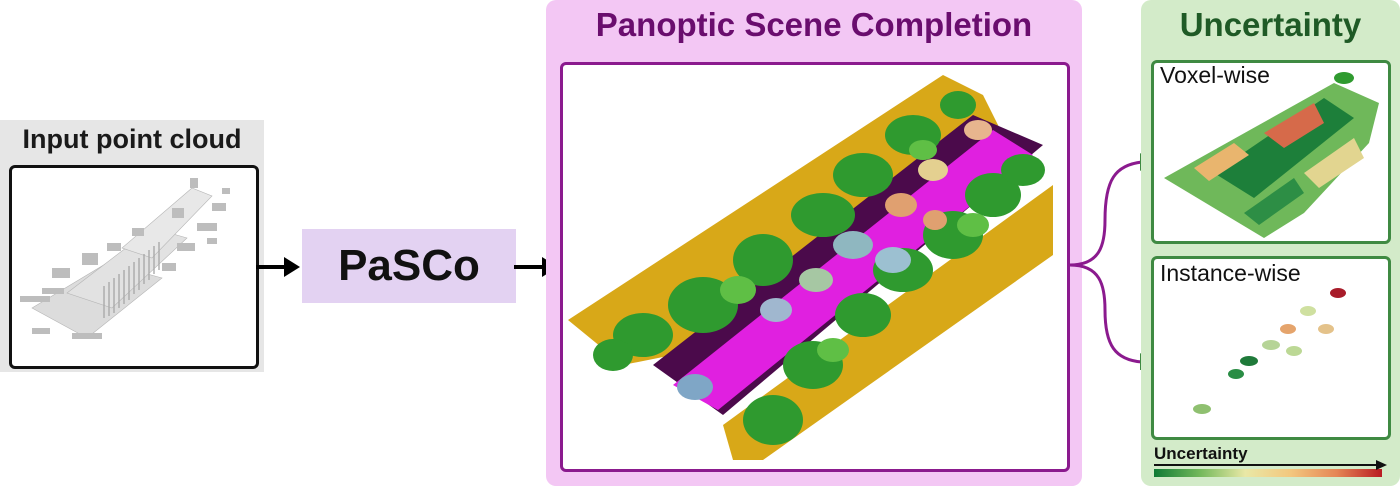  Describe the element at coordinates (1270, 24) in the screenshot. I see `uncertainty-title: Uncertainty` at that location.